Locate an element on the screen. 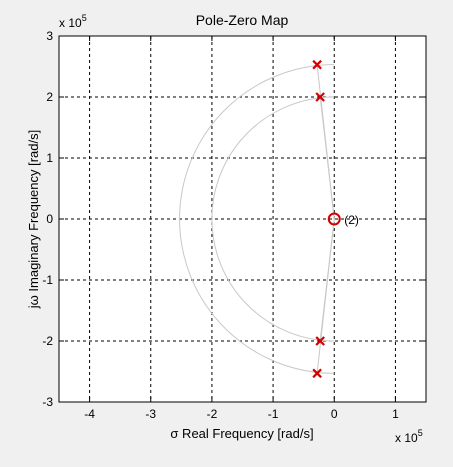 This screenshot has height=467, width=453. y-tick-label: -1 is located at coordinates (47, 280).